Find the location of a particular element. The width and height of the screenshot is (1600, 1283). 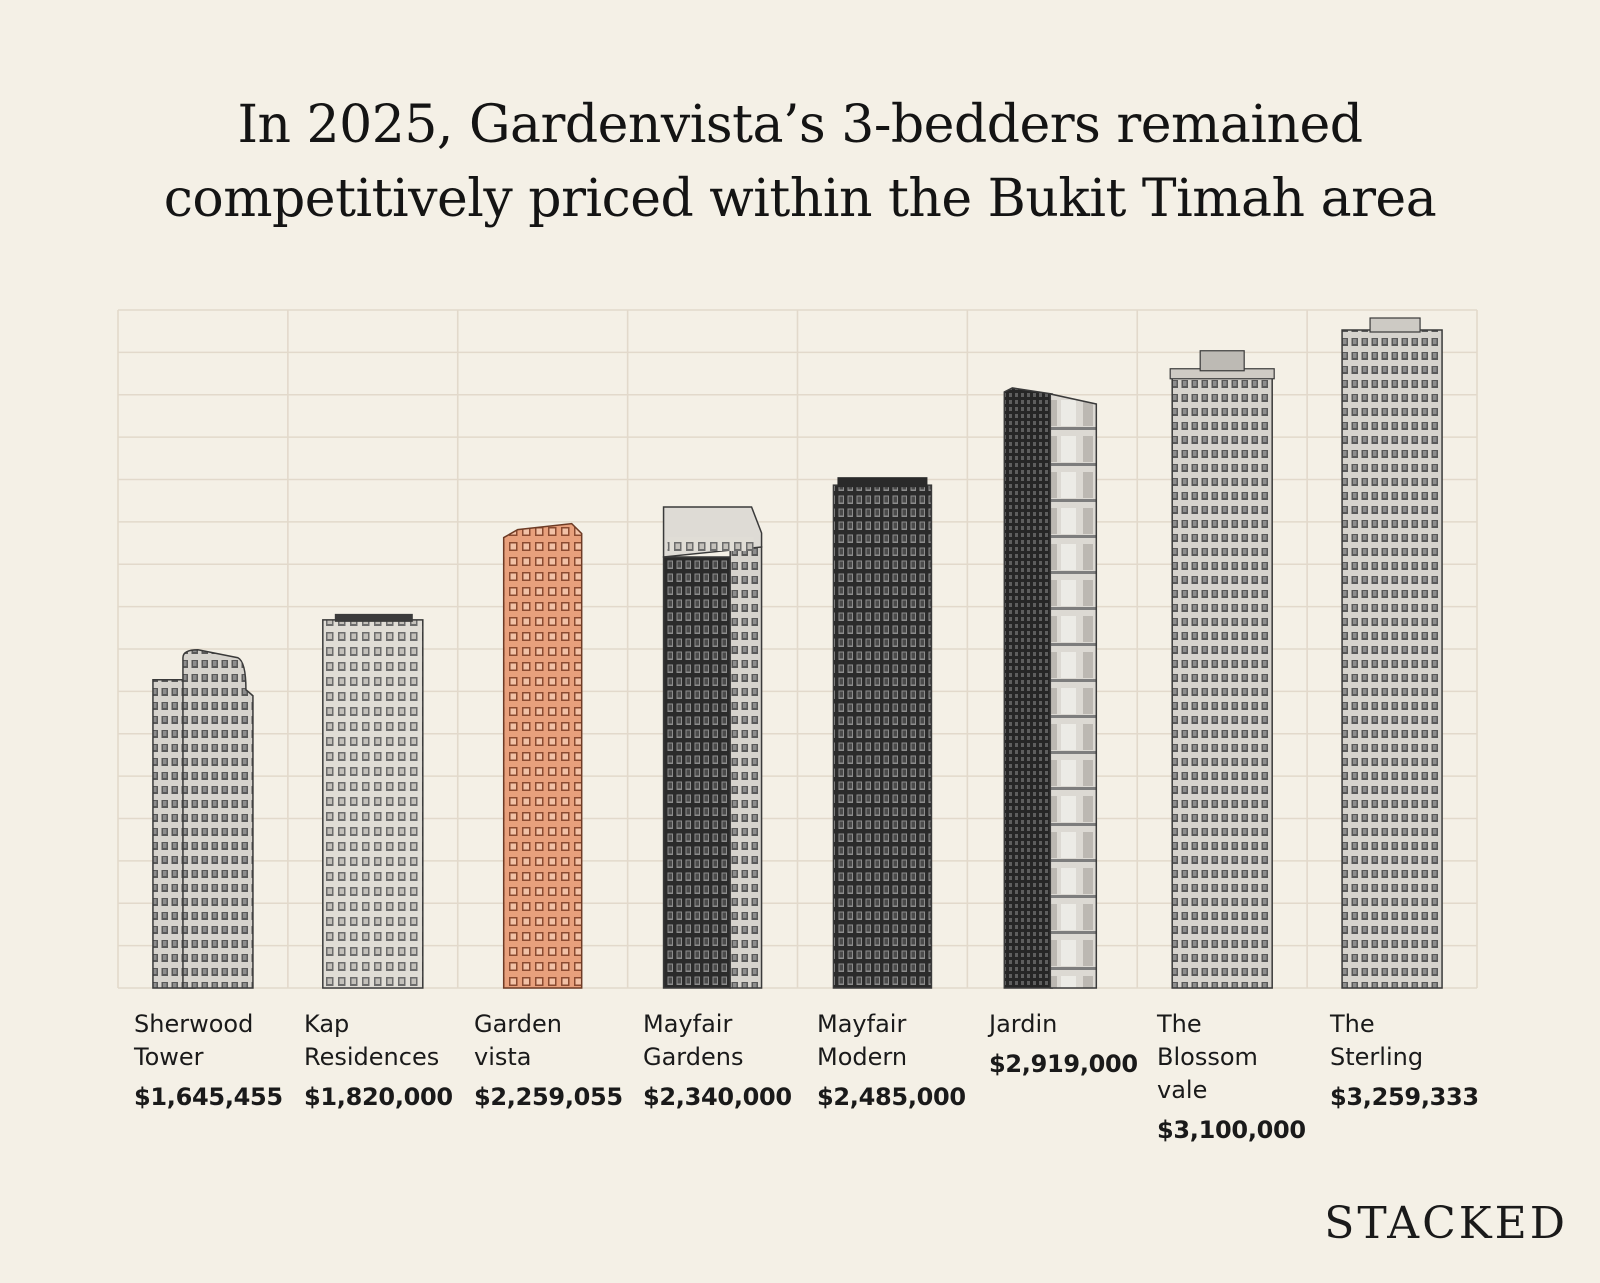

data-label: $1,645,455 is located at coordinates (208, 1097).